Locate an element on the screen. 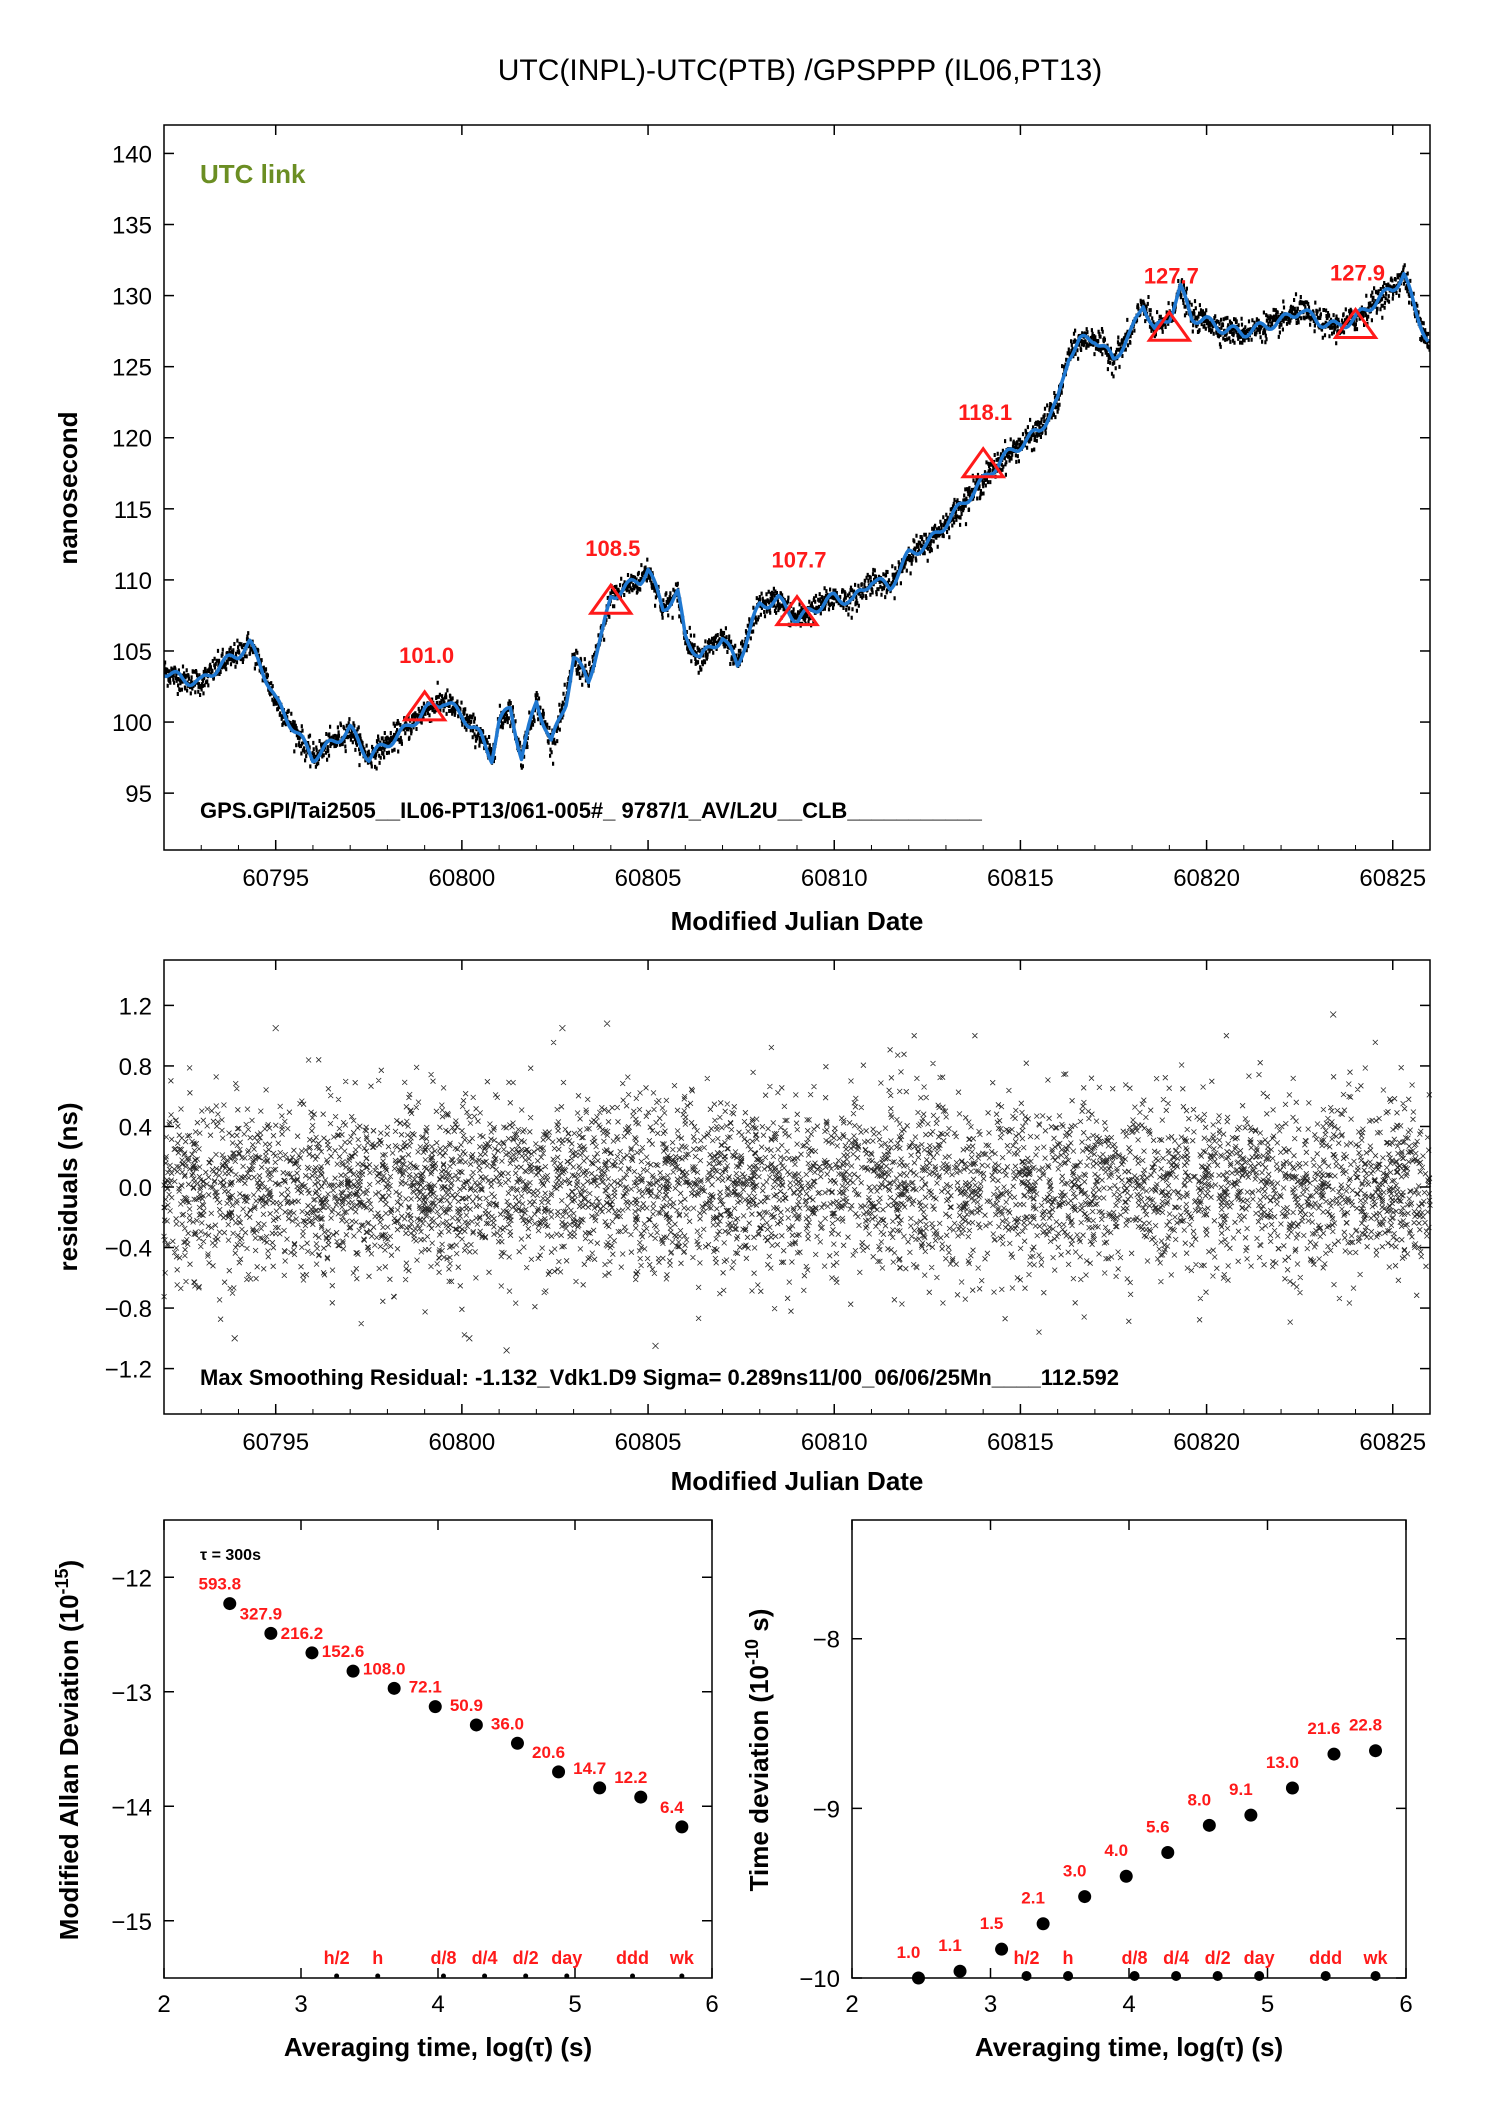 The image size is (1488, 2105). x-tick-label: 4 is located at coordinates (437, 2004).